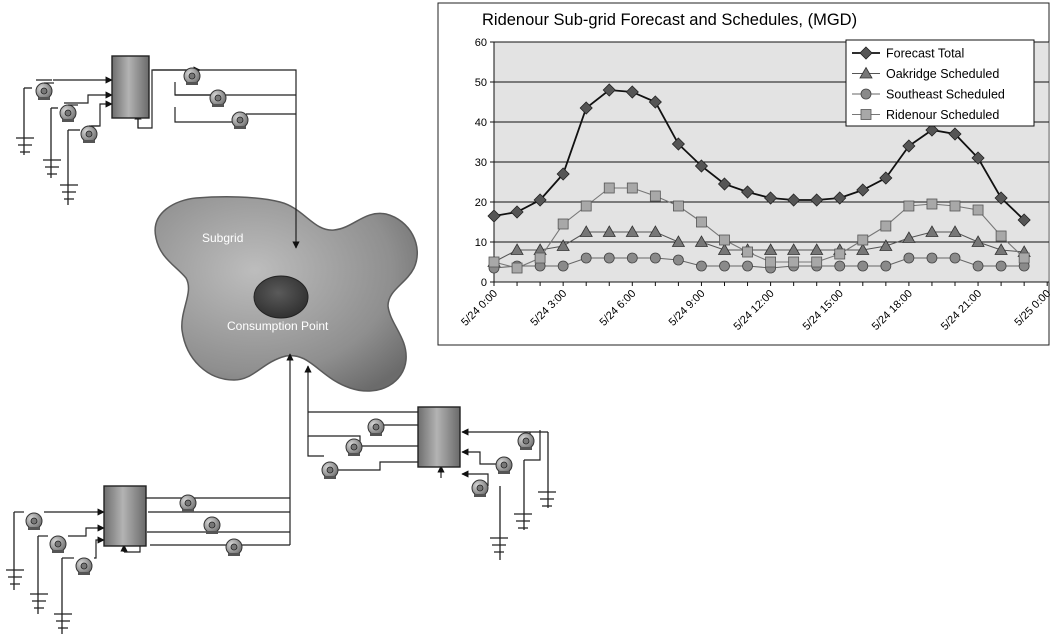  Describe the element at coordinates (759, 155) in the screenshot. I see `series-diamond` at that location.